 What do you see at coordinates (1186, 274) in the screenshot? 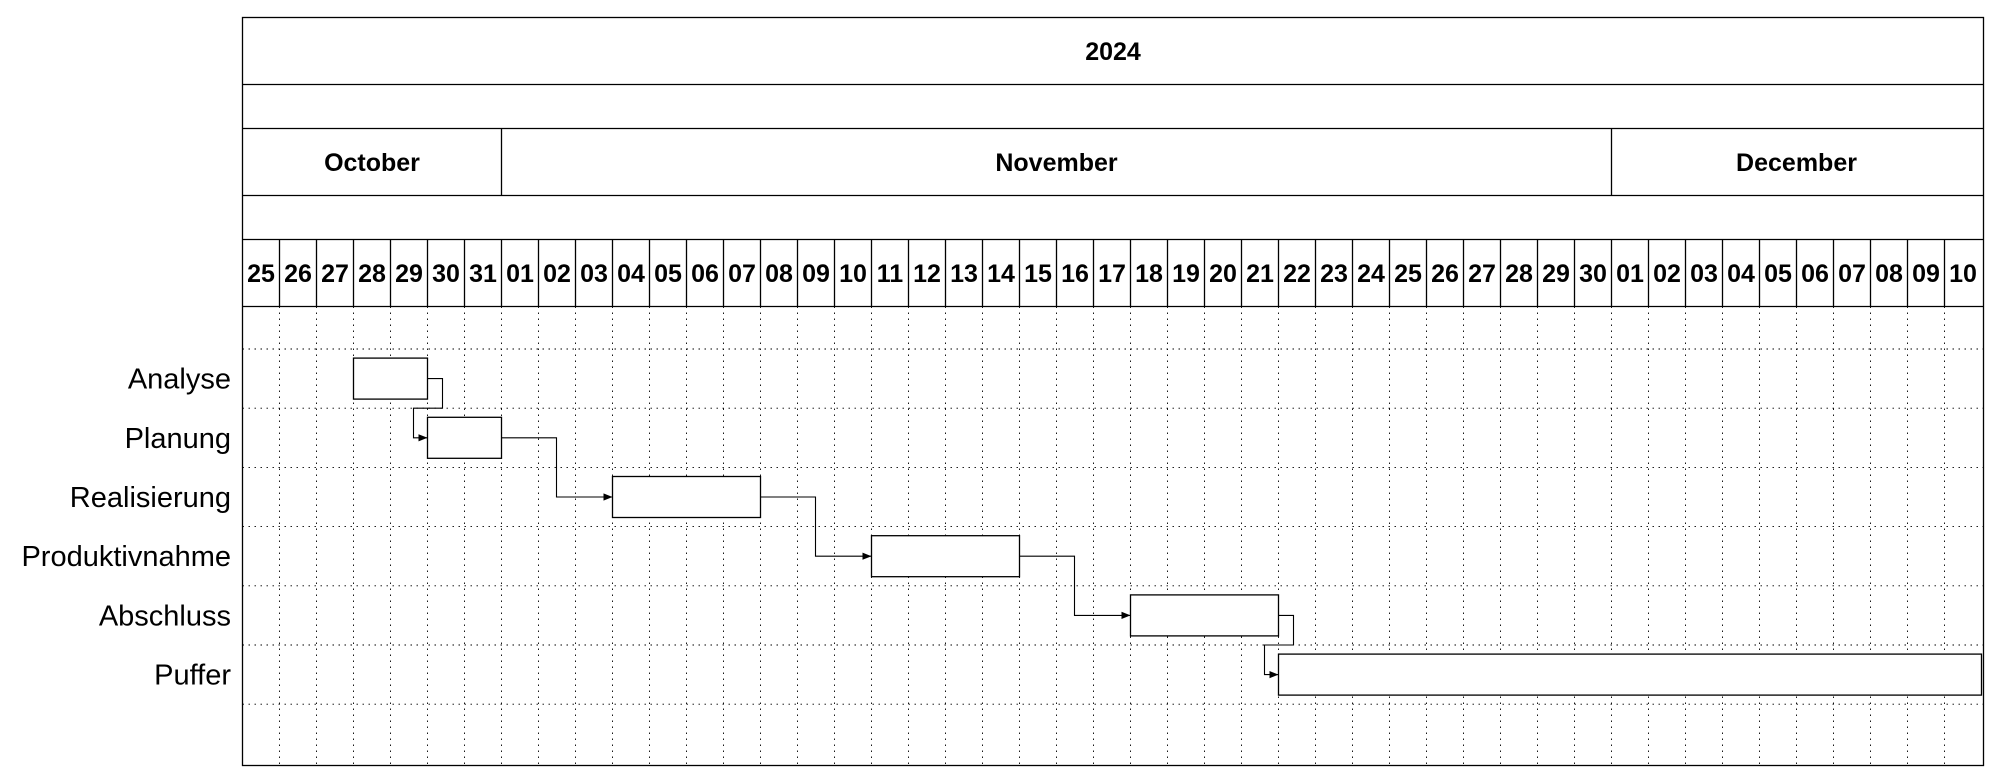
I see `day-label: 19` at bounding box center [1186, 274].